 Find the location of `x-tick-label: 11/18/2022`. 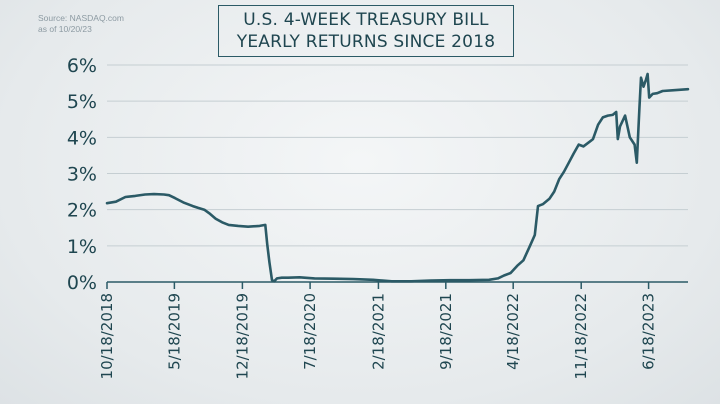

x-tick-label: 11/18/2022 is located at coordinates (581, 336).